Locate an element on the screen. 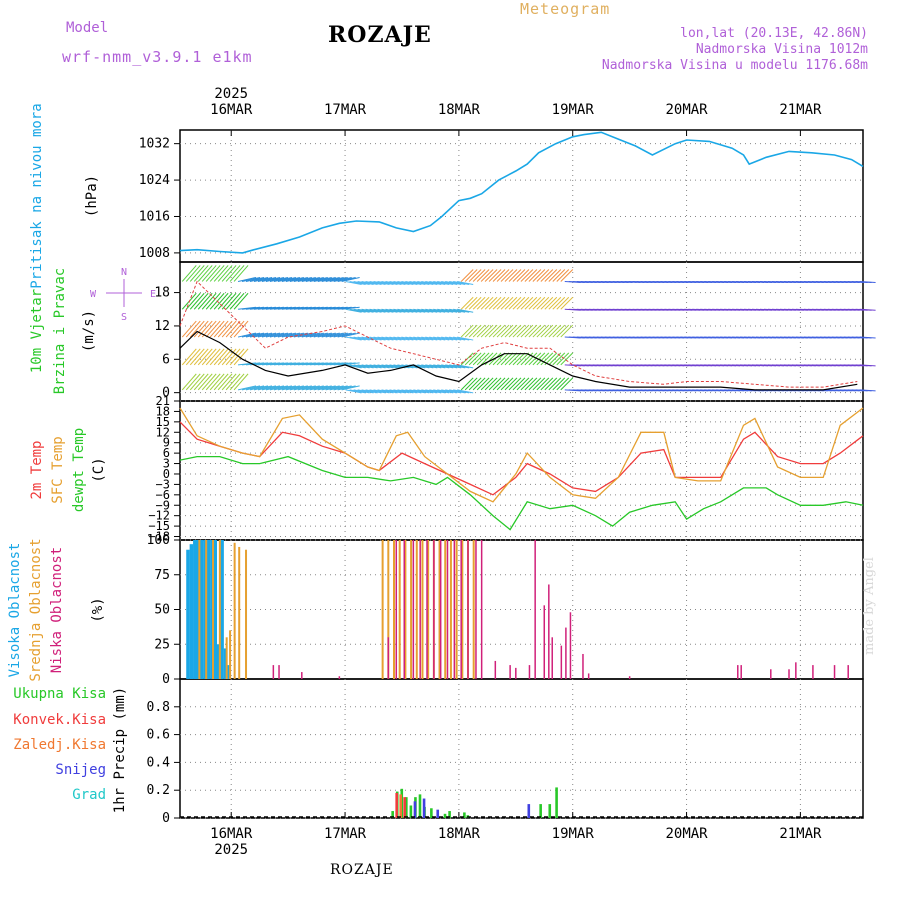 The image size is (900, 900). x-tick-label-bottom: 19MAR is located at coordinates (573, 834).